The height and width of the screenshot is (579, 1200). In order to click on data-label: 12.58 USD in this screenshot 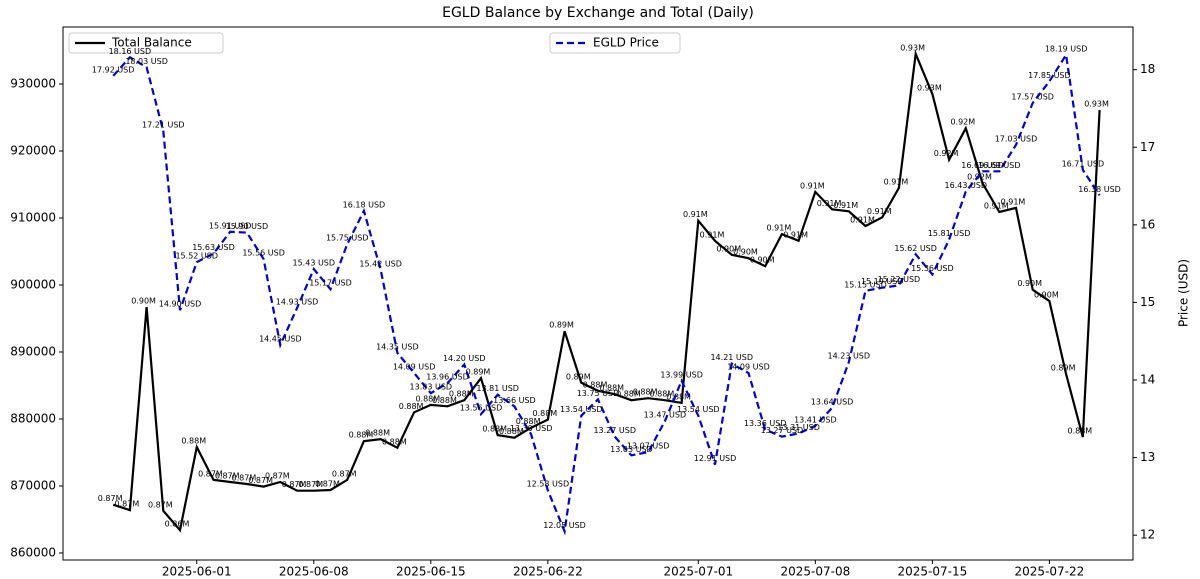, I will do `click(548, 484)`.